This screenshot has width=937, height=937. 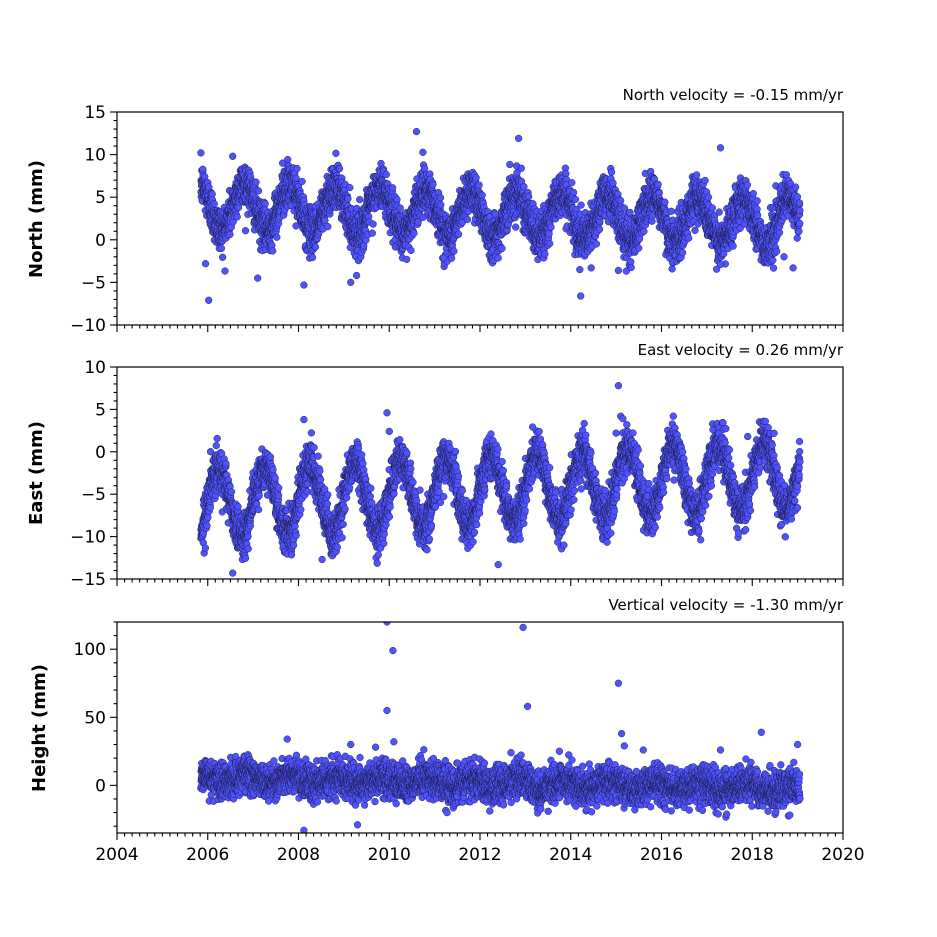 What do you see at coordinates (733, 95) in the screenshot?
I see `north-velocity-title: North velocity = -0.15 mm/yr` at bounding box center [733, 95].